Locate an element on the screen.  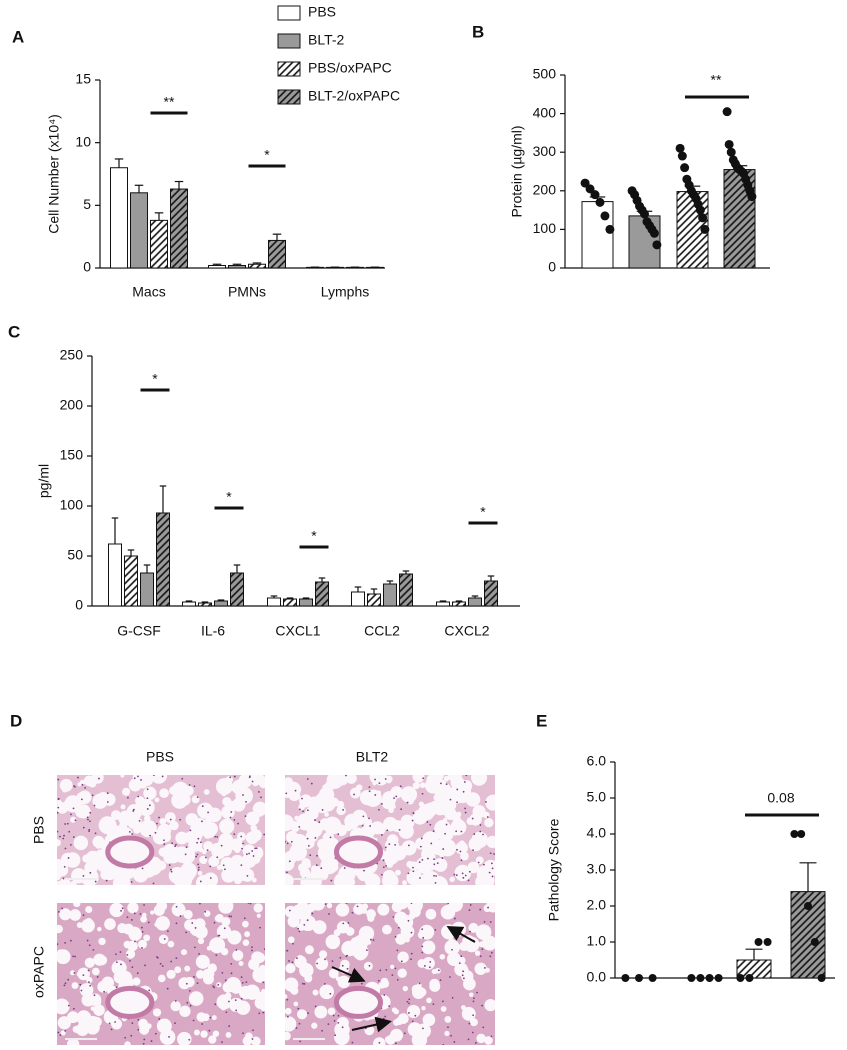
y-tick-label: 2.0 is located at coordinates (597, 905).